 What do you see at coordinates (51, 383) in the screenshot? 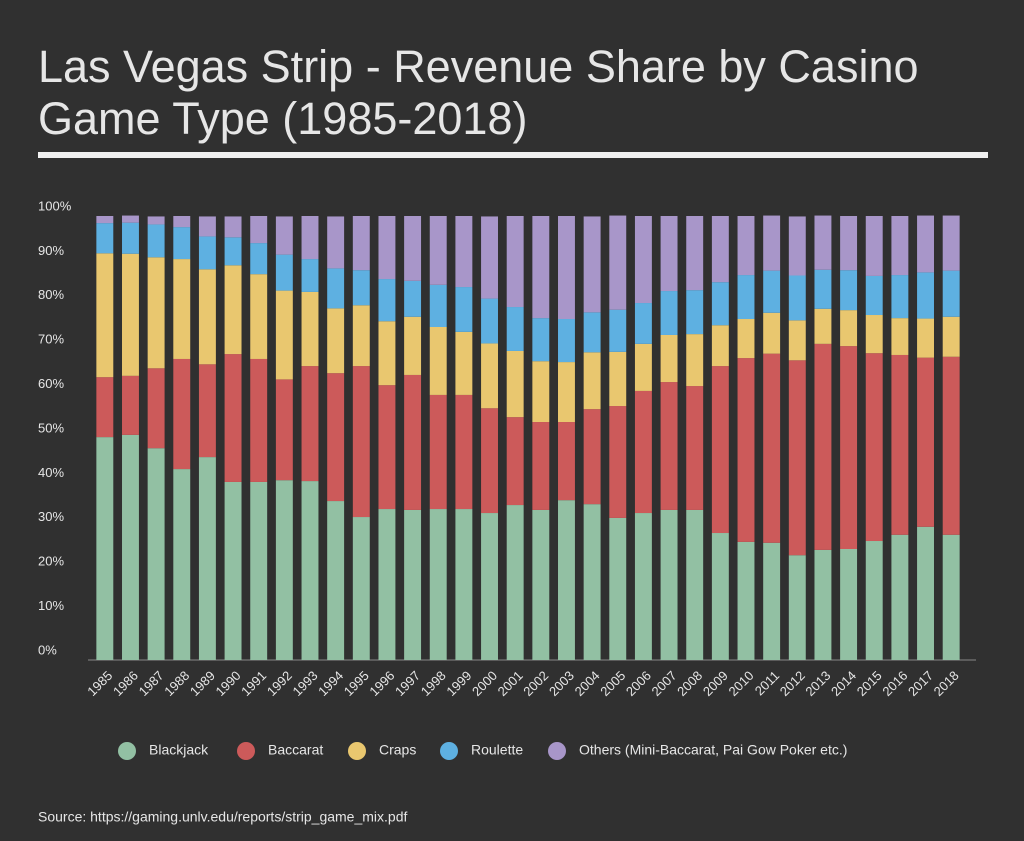
I see `y-tick-label: 60%` at bounding box center [51, 383].